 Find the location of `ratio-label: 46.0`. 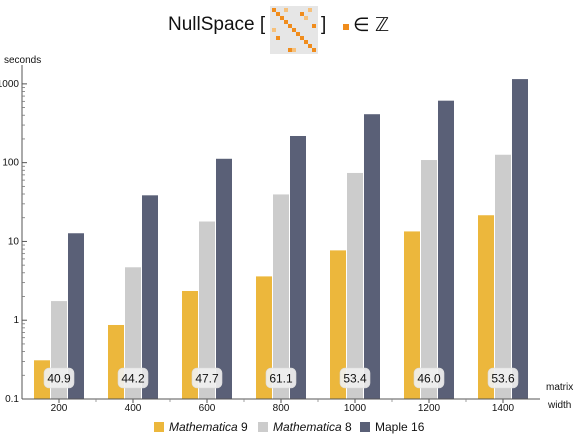

ratio-label: 46.0 is located at coordinates (429, 379).